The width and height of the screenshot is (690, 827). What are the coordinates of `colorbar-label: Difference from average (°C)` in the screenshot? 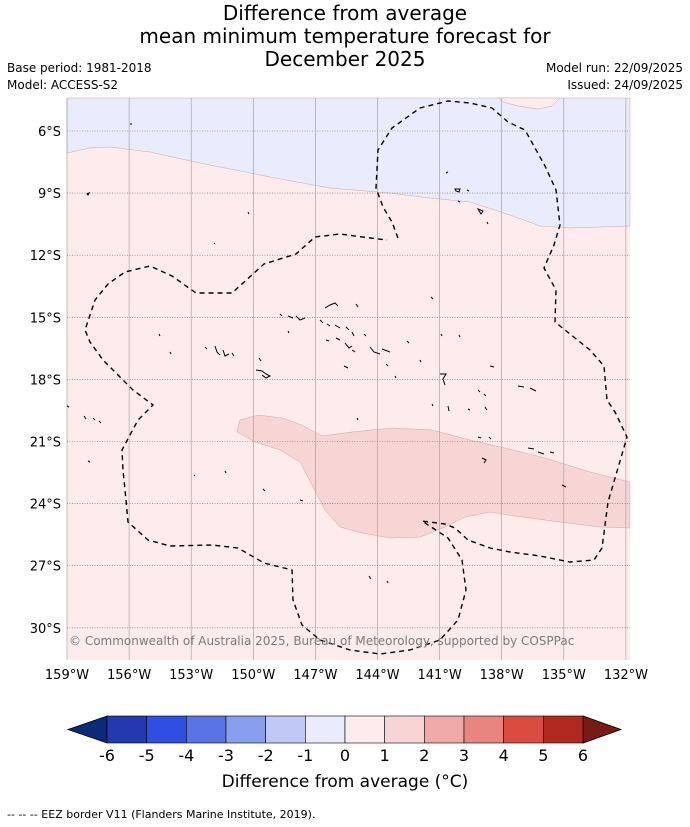 It's located at (345, 782).